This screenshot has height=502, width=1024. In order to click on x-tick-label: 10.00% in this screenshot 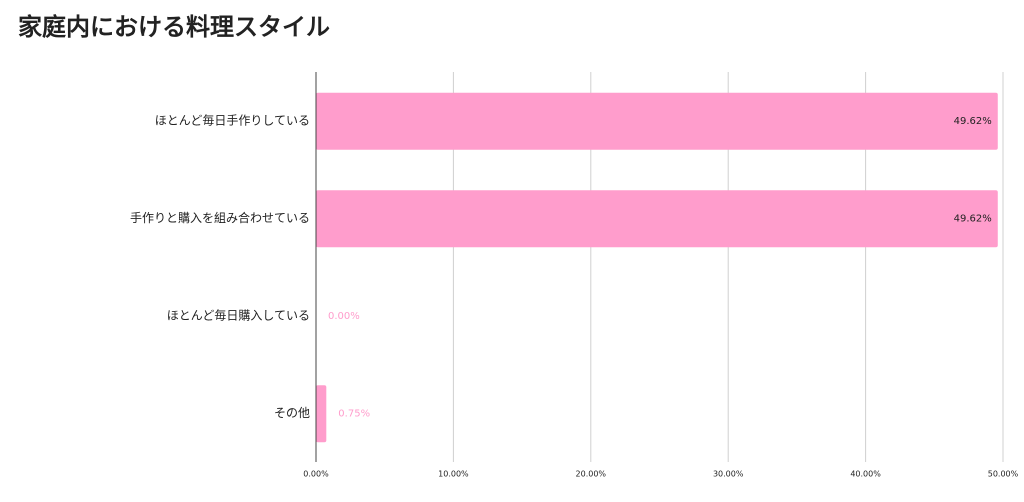, I will do `click(453, 474)`.